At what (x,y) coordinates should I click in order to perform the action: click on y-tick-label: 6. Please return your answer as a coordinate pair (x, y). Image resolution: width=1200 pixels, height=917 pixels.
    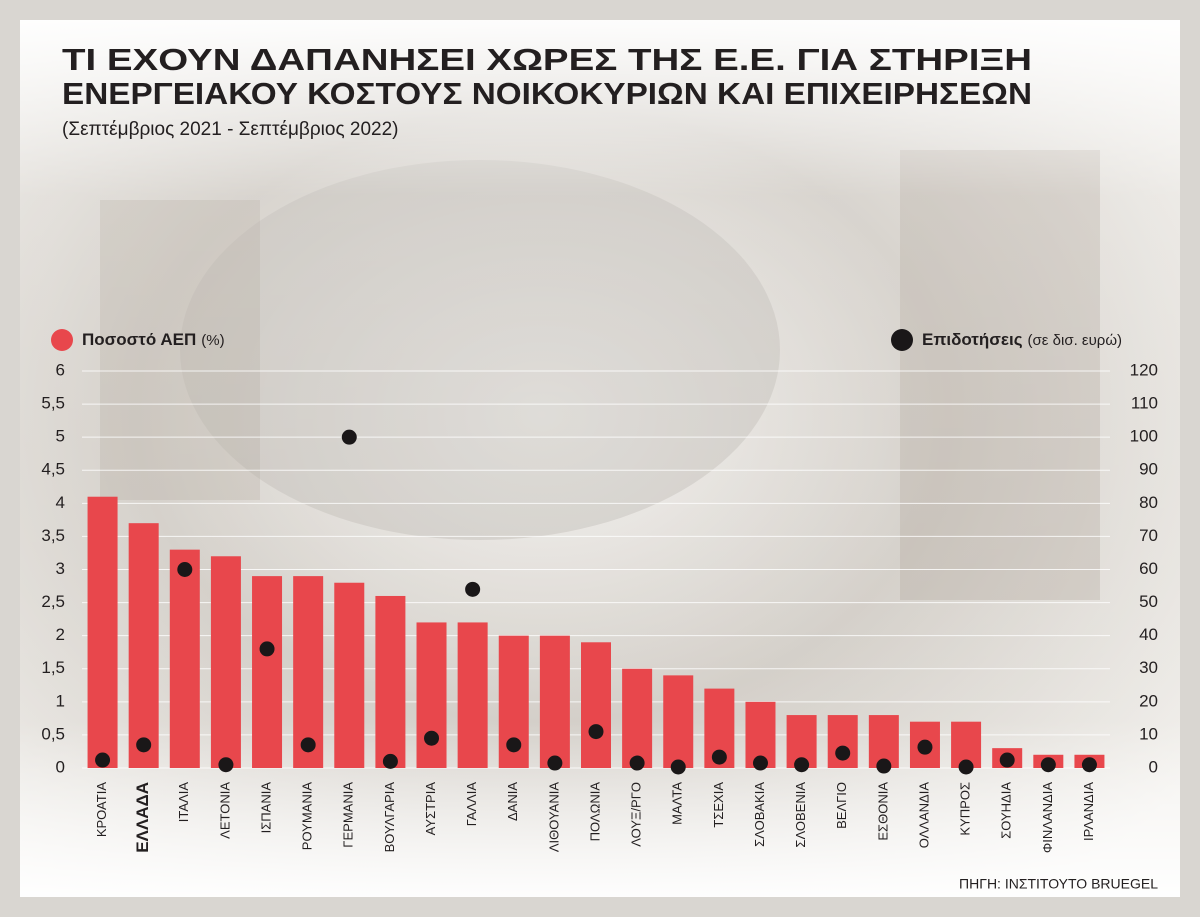
    Looking at the image, I should click on (60, 369).